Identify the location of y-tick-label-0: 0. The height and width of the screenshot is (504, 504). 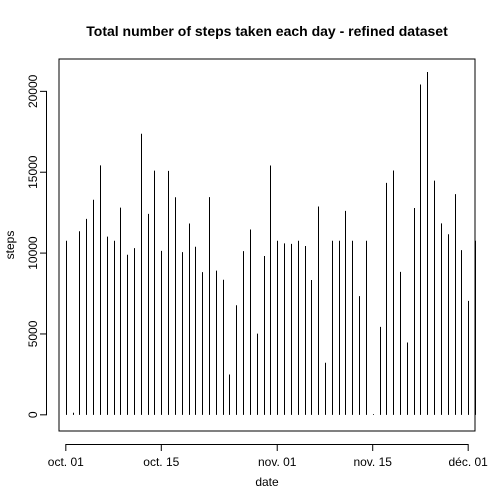
(33, 414).